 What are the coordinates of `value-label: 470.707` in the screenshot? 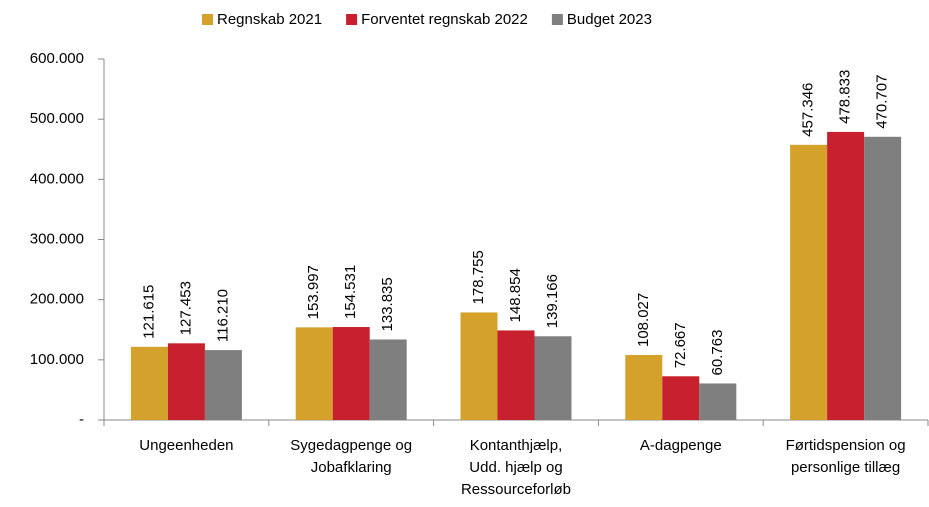 It's located at (882, 102).